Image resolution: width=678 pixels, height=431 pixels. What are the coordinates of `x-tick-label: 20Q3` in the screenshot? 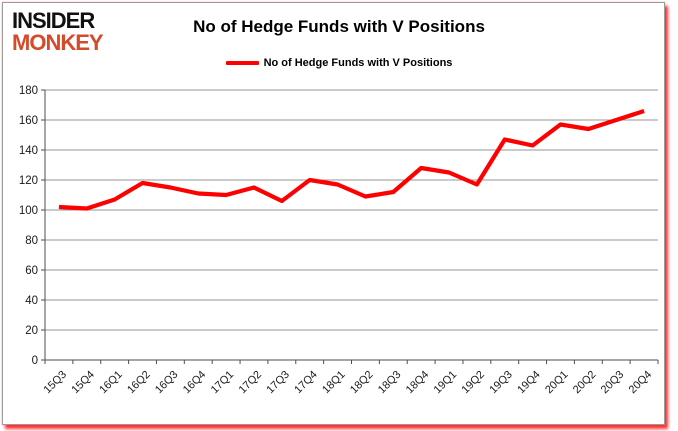 It's located at (613, 383).